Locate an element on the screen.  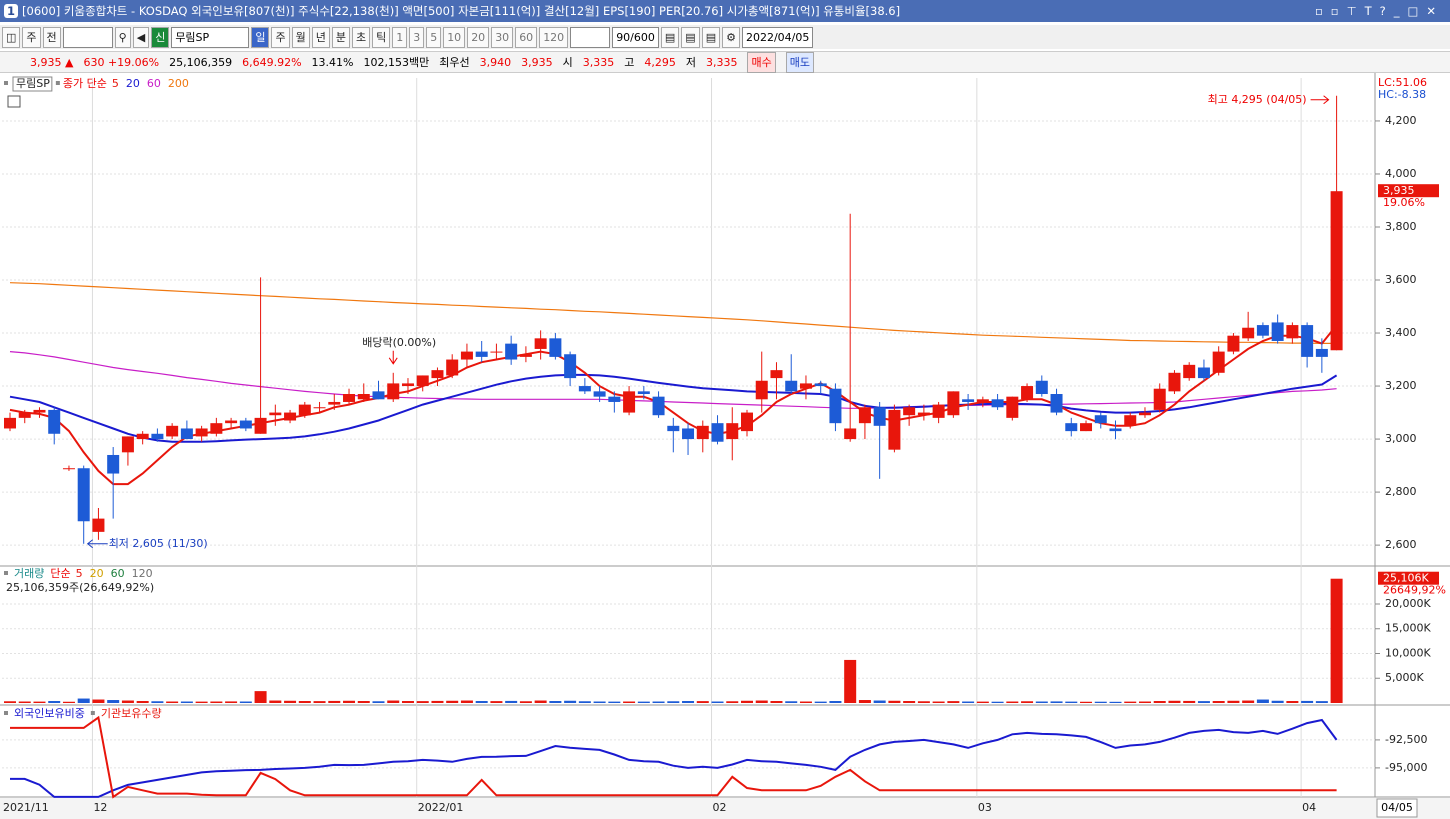
ma-line is located at coordinates (673, 408).